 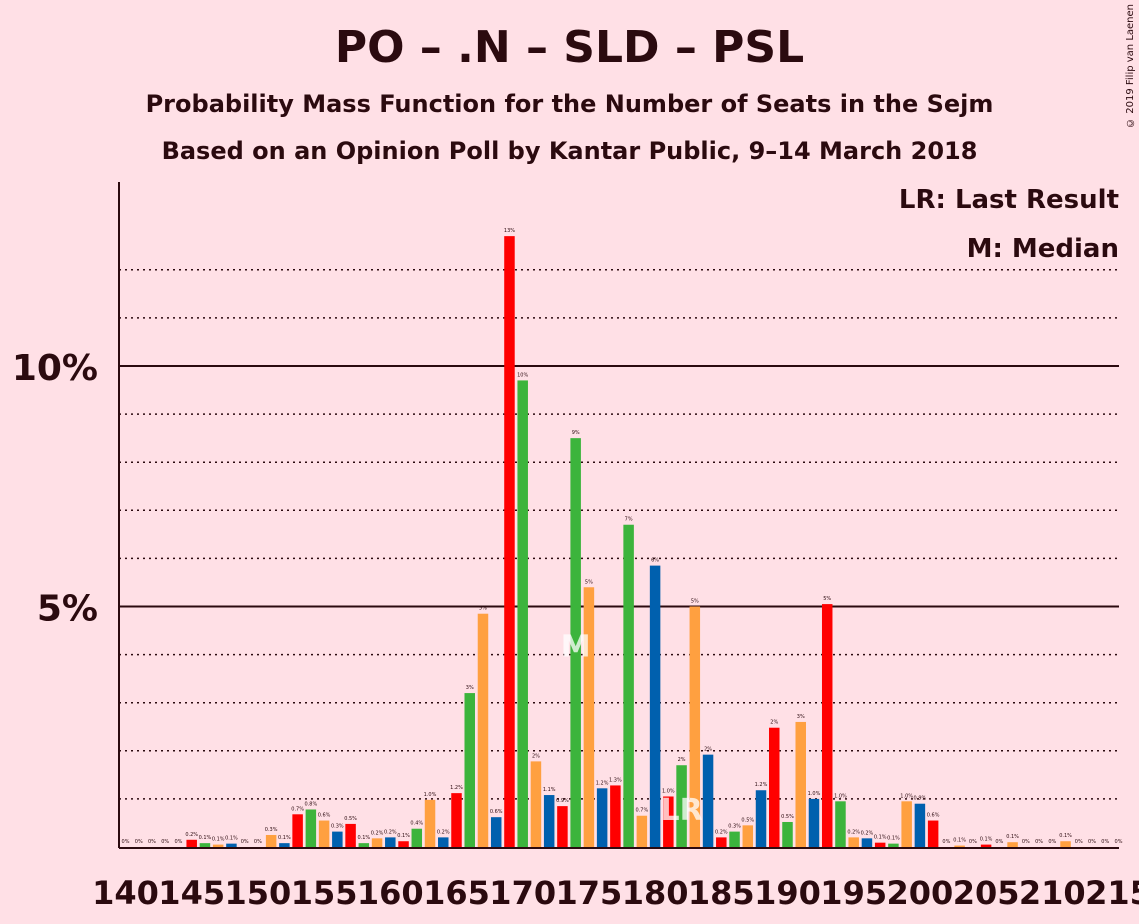 What do you see at coordinates (522, 893) in the screenshot?
I see `x-tick-label: 170` at bounding box center [522, 893].